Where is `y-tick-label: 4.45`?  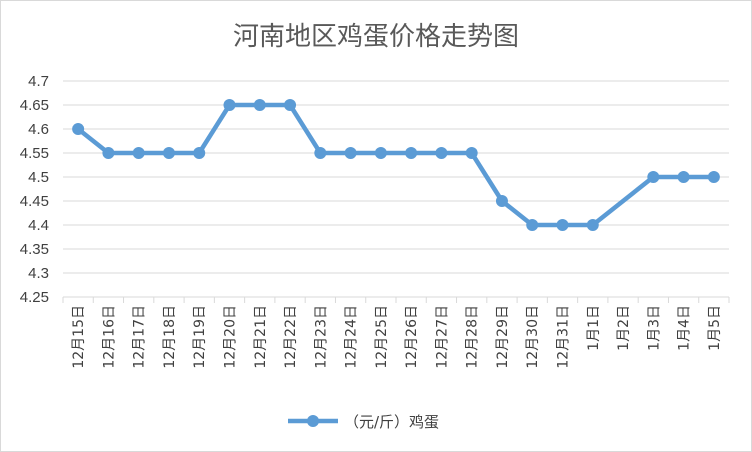
y-tick-label: 4.45 is located at coordinates (34, 201).